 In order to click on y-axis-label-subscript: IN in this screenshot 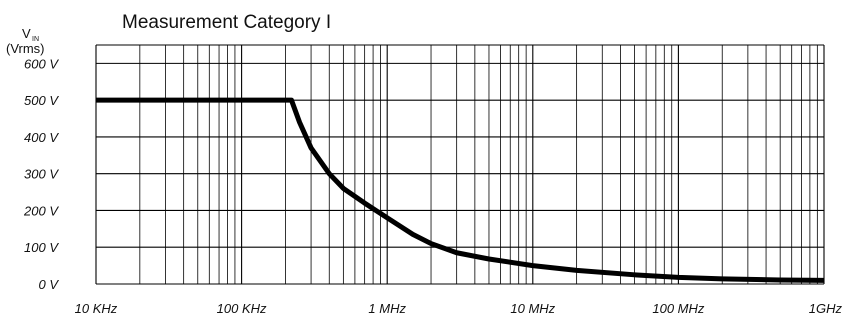, I will do `click(35, 39)`.